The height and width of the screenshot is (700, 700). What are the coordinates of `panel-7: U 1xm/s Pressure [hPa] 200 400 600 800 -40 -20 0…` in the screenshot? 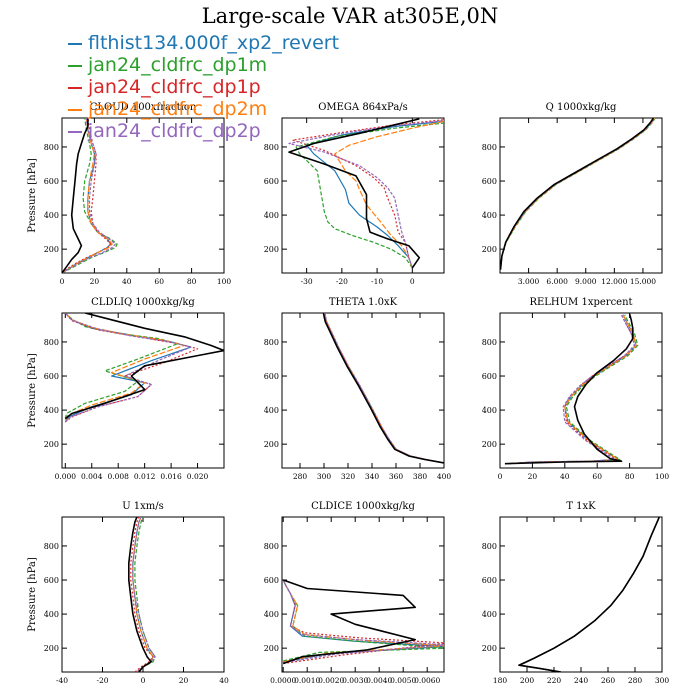 It's located at (128, 593).